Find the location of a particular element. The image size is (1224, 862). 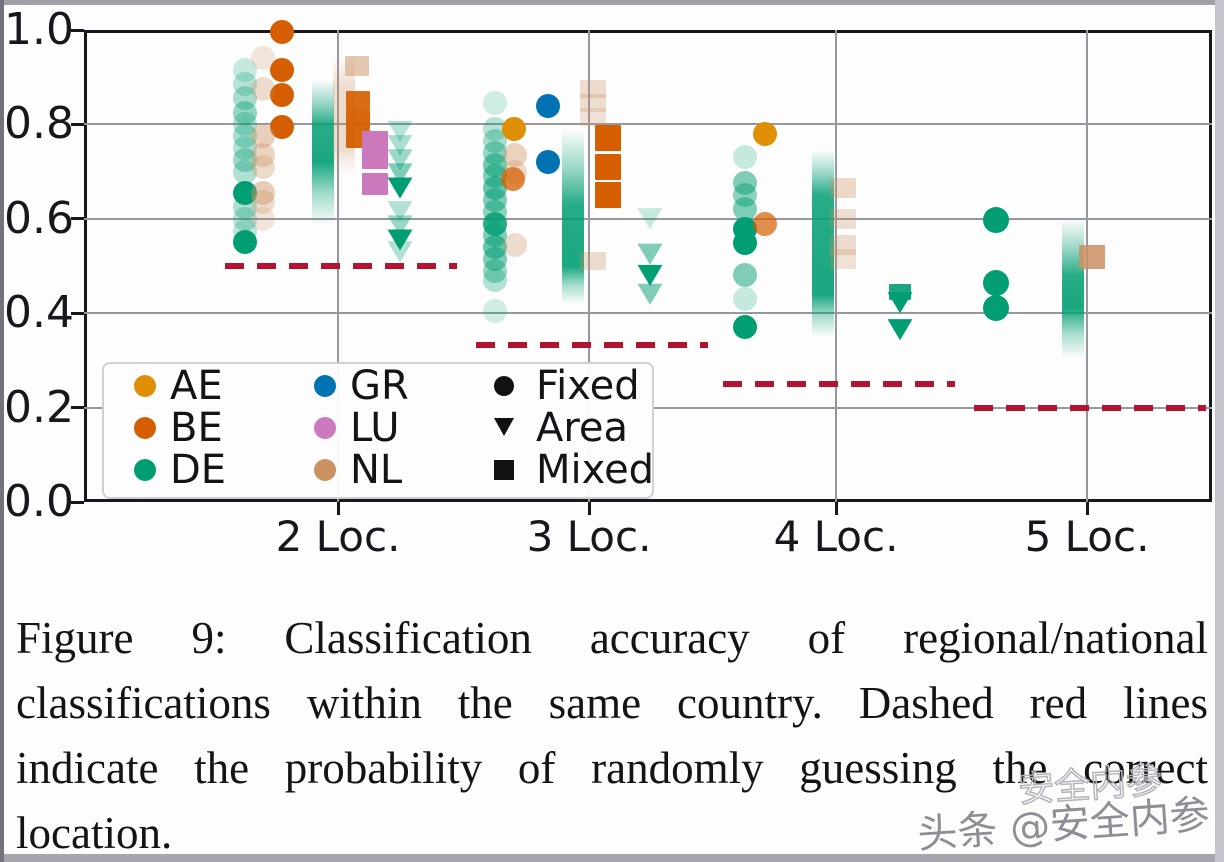

watermark: 安全内参 头条 @安全内参 is located at coordinates (1063, 808).